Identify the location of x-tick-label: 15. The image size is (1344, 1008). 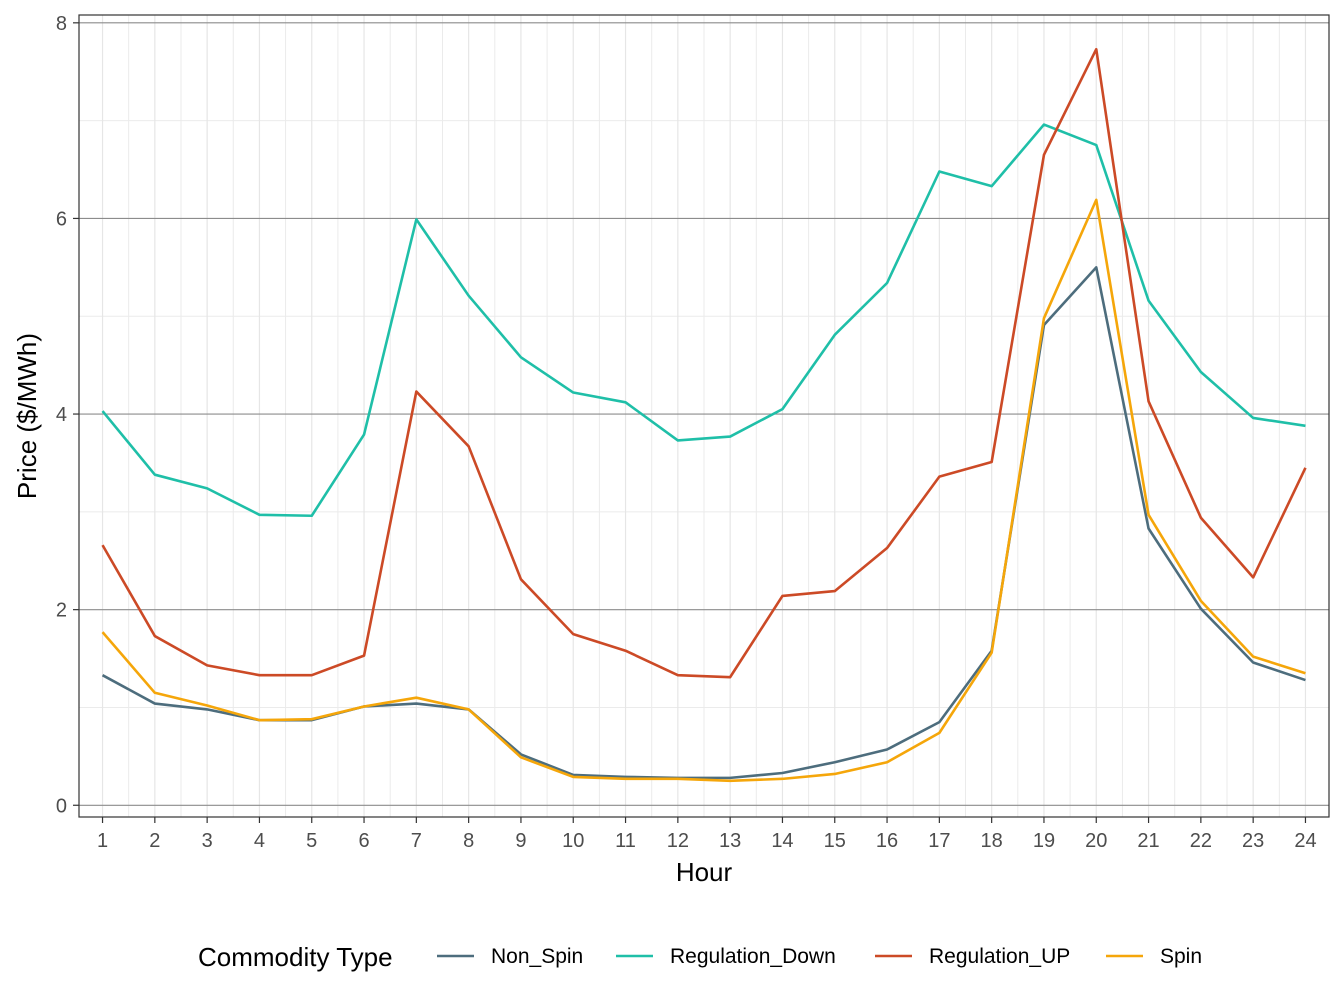
(835, 841).